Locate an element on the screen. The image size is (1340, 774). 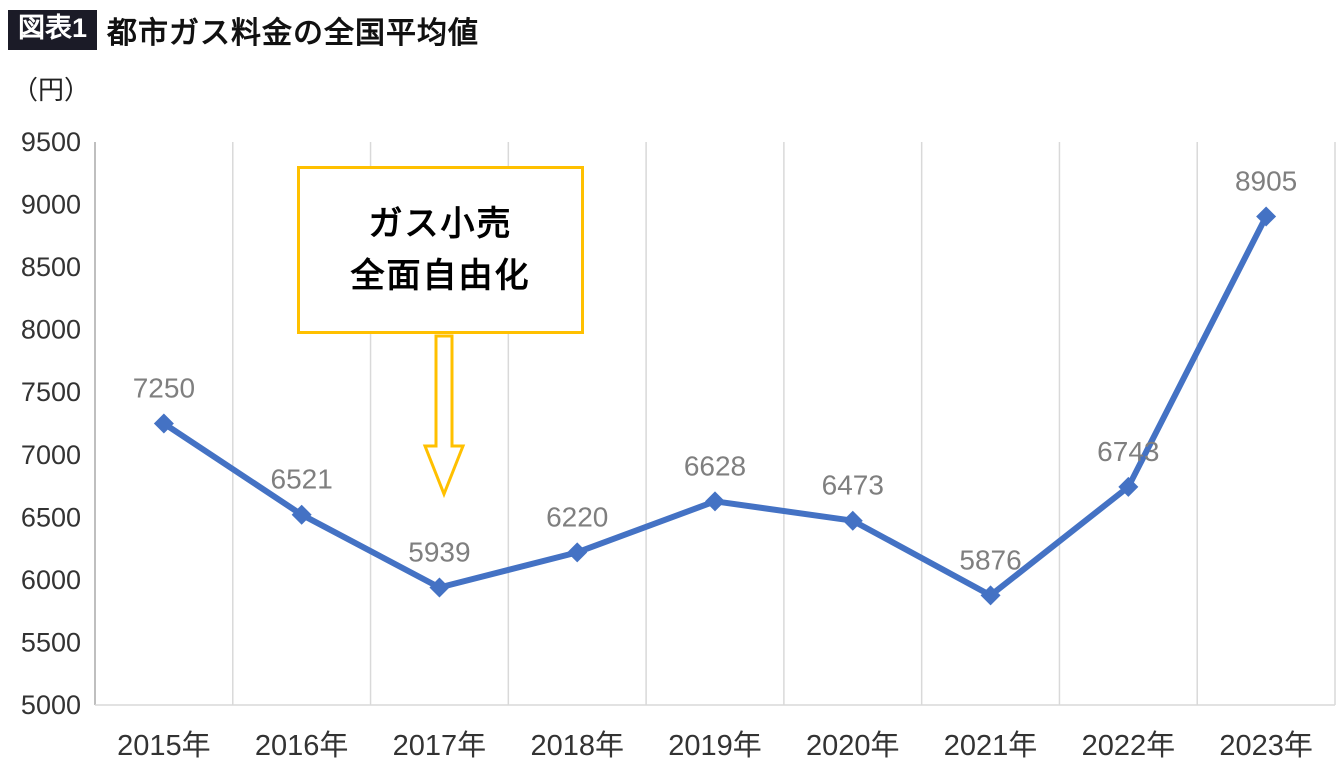
y-axis-tick-label: 9000 is located at coordinates (51, 205).